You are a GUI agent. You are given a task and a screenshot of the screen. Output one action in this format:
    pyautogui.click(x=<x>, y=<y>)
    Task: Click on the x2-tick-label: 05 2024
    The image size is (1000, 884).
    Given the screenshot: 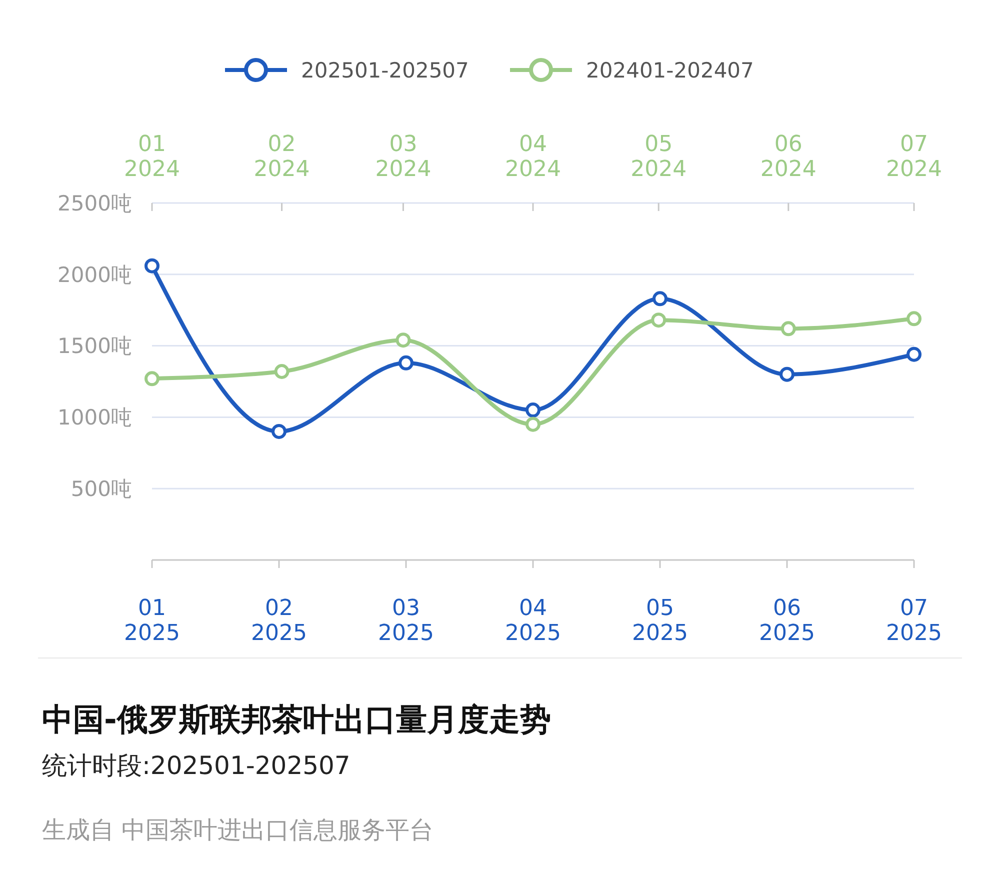 What is the action you would take?
    pyautogui.click(x=658, y=157)
    